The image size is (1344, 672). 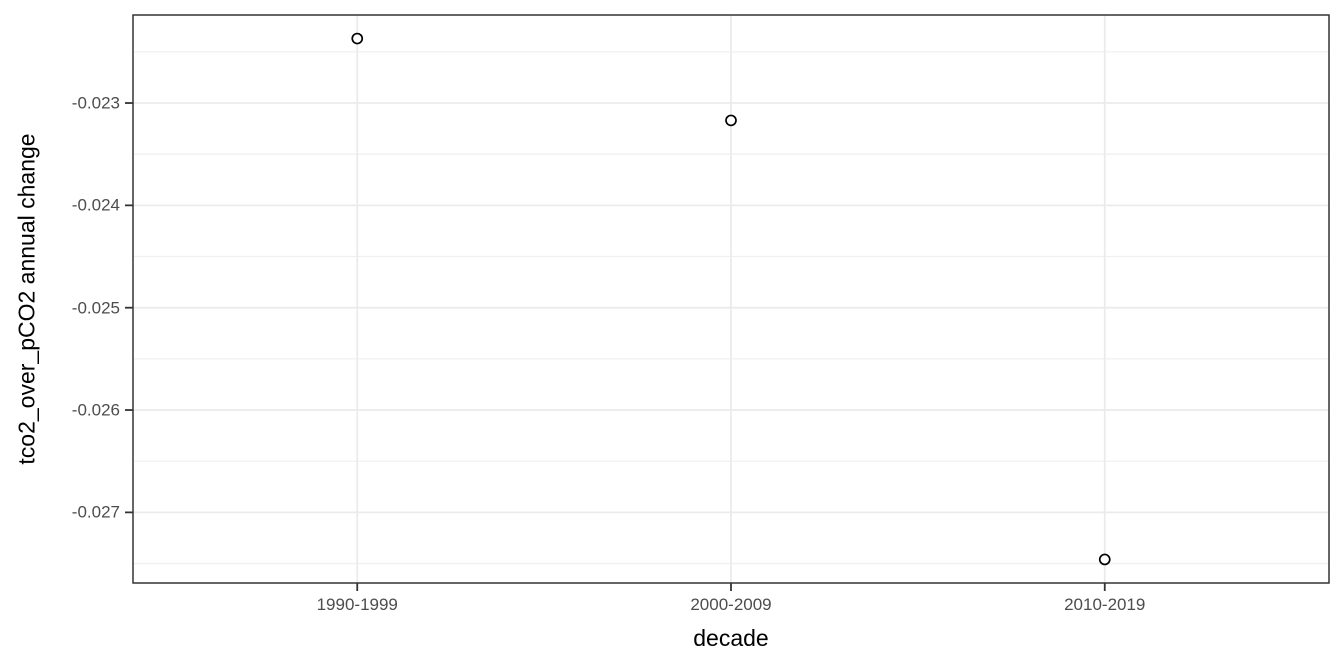 I want to click on y-tick-label: -0.025, so click(x=95, y=308).